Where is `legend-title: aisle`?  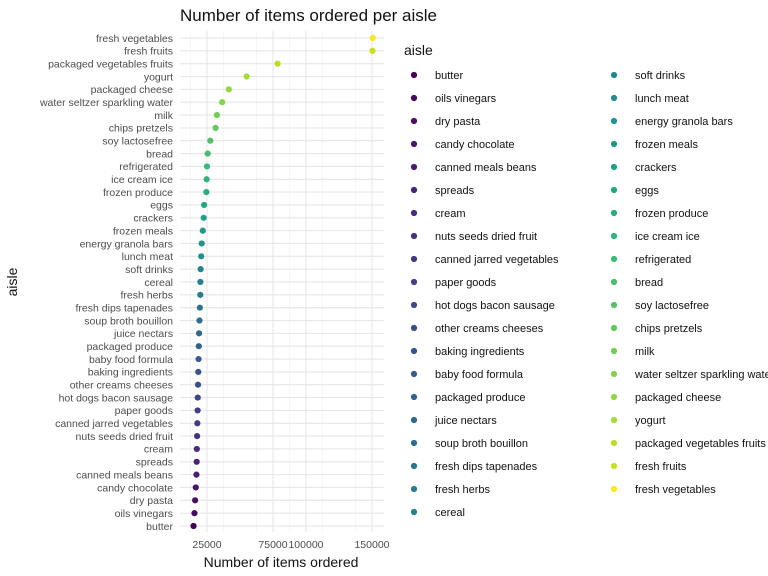 legend-title: aisle is located at coordinates (418, 50).